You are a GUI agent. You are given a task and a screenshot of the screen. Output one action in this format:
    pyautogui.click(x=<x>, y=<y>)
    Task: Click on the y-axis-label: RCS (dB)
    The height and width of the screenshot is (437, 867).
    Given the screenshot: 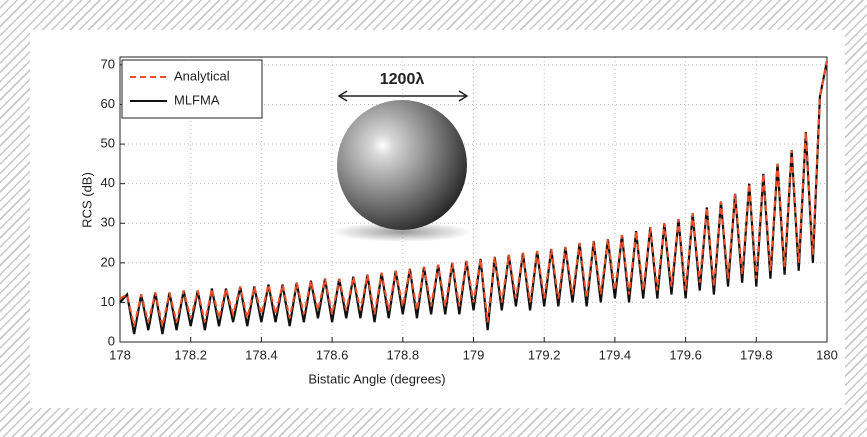 What is the action you would take?
    pyautogui.click(x=86, y=200)
    